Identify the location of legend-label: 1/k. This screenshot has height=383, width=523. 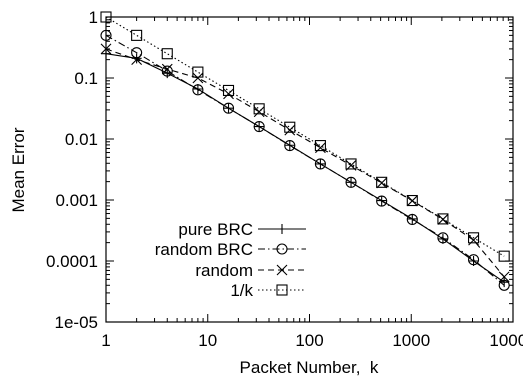
(241, 290).